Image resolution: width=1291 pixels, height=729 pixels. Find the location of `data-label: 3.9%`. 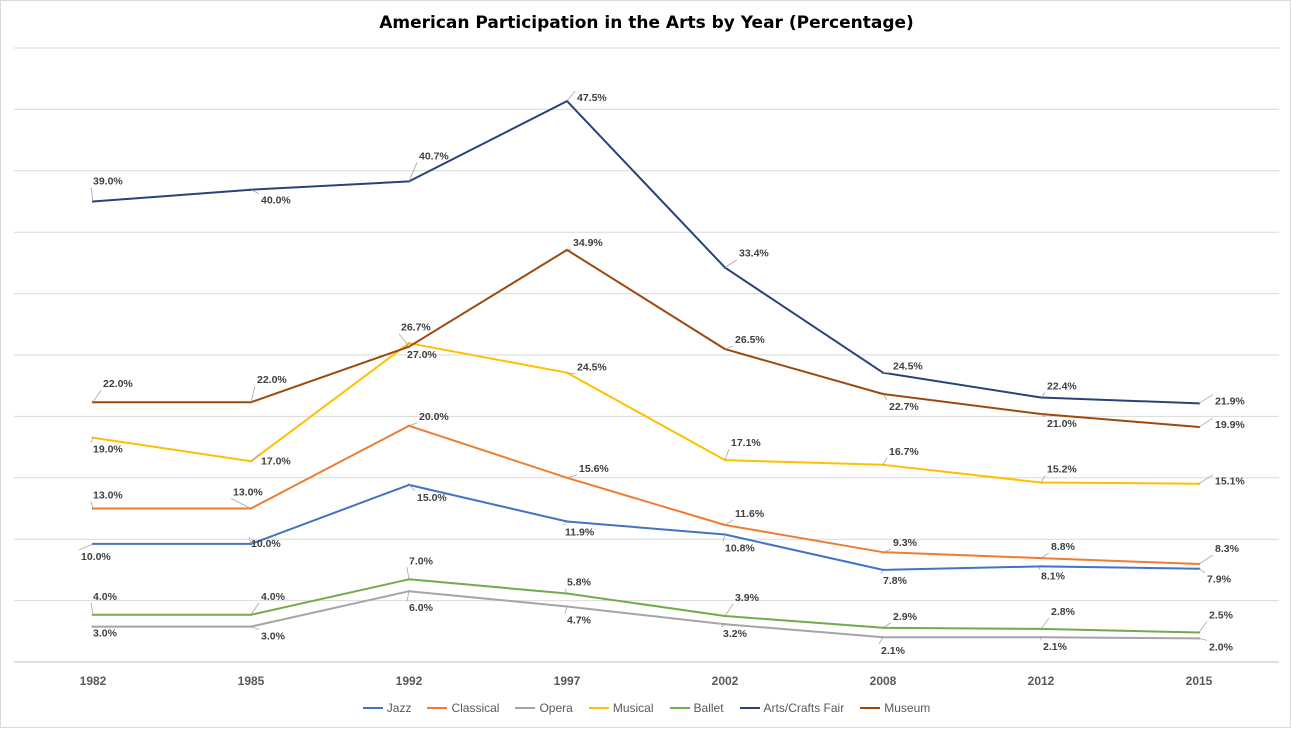

data-label: 3.9% is located at coordinates (747, 598).